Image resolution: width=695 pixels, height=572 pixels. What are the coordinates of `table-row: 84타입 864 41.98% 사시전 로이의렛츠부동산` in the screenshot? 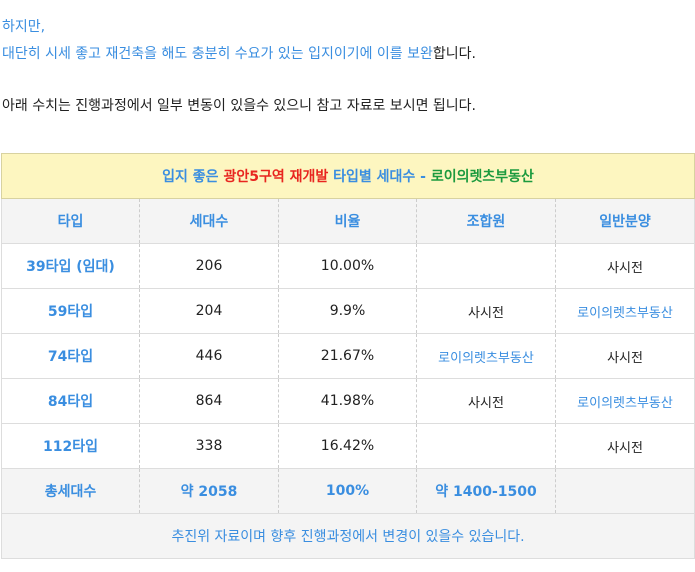 It's located at (348, 401).